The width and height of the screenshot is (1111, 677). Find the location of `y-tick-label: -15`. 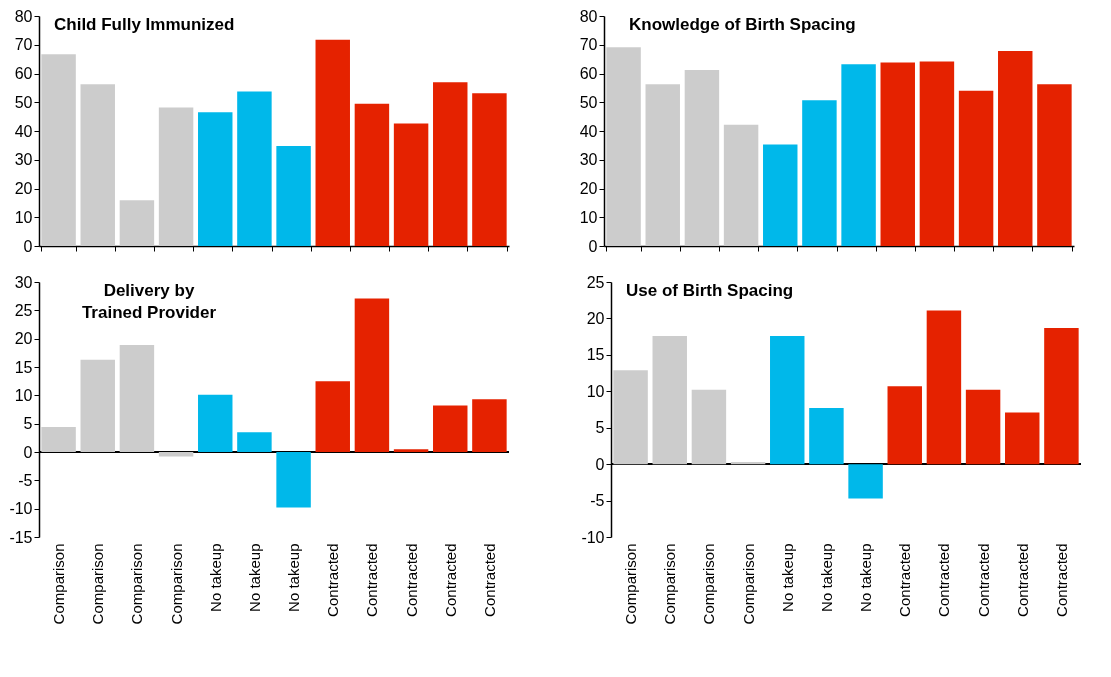

y-tick-label: -15 is located at coordinates (21, 537).